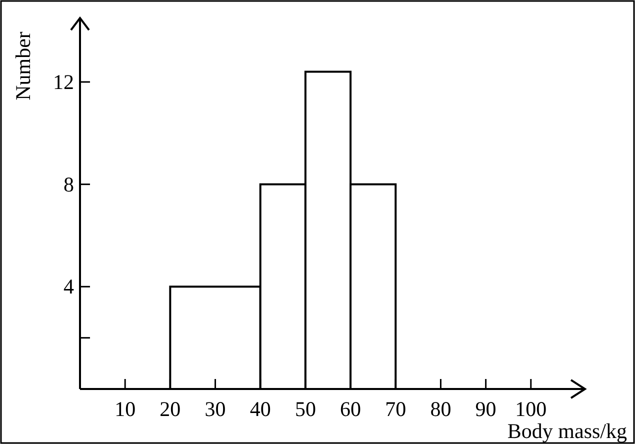 Image resolution: width=635 pixels, height=444 pixels. I want to click on y-tick-label: 4, so click(69, 286).